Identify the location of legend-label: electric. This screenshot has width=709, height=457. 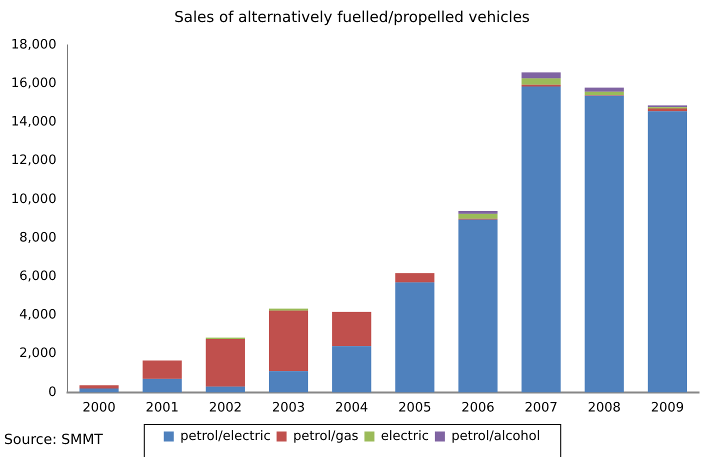
(404, 436).